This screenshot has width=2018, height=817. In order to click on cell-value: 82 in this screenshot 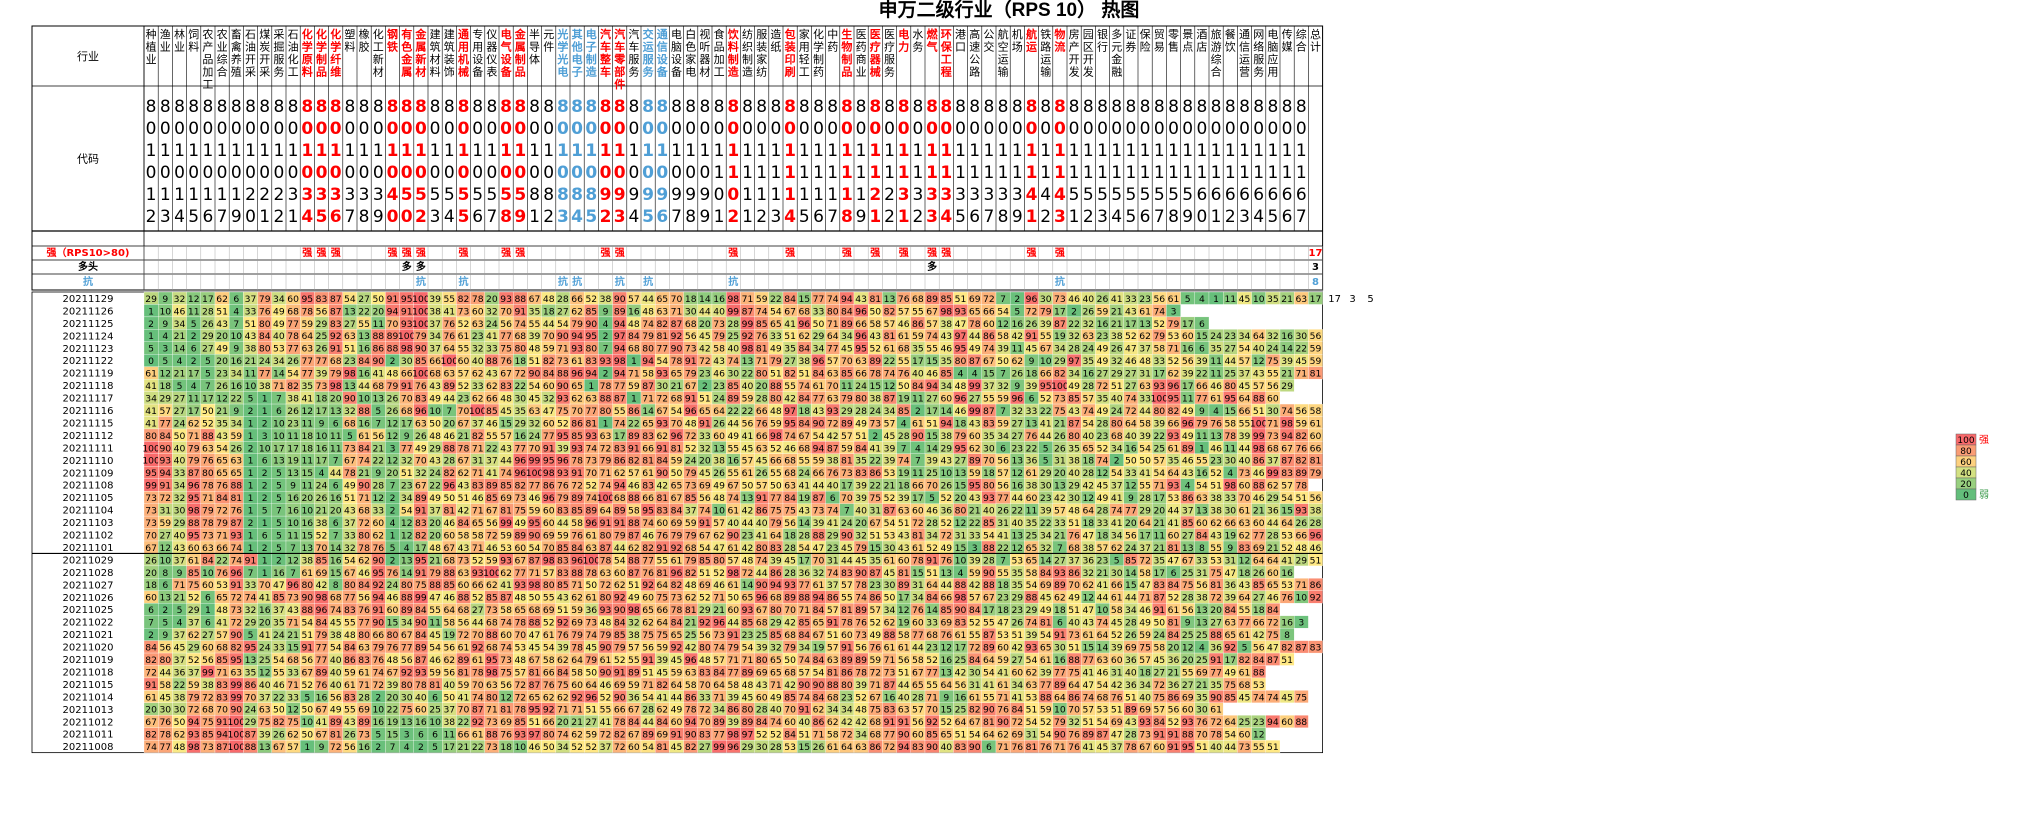, I will do `click(464, 299)`.